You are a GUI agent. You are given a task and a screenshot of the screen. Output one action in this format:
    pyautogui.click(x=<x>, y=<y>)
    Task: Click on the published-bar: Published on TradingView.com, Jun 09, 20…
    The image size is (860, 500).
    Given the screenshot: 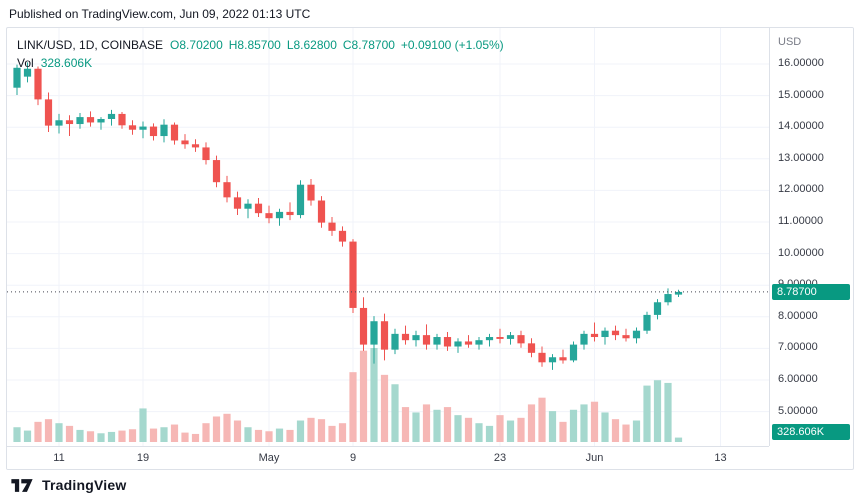 What is the action you would take?
    pyautogui.click(x=430, y=13)
    